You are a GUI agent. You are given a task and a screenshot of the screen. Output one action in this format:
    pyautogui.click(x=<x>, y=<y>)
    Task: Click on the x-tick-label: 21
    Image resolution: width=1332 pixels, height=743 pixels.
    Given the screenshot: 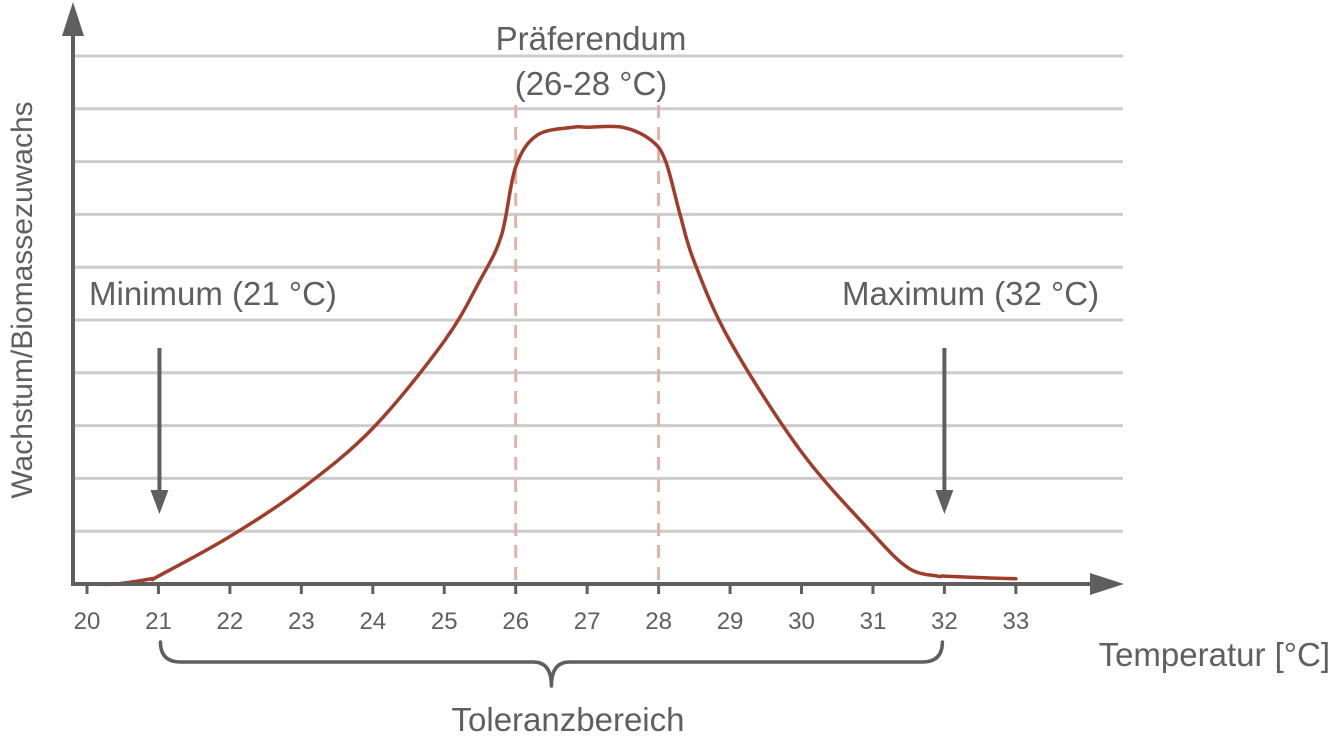 What is the action you would take?
    pyautogui.click(x=158, y=621)
    